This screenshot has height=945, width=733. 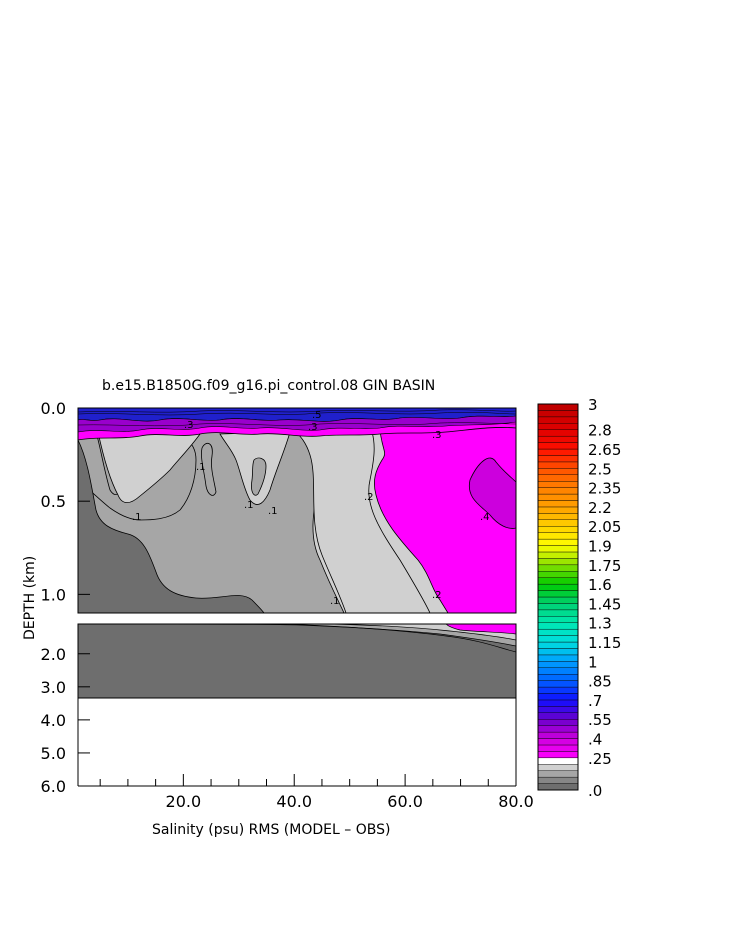 I want to click on y-tick-label: 1.0, so click(x=53, y=594).